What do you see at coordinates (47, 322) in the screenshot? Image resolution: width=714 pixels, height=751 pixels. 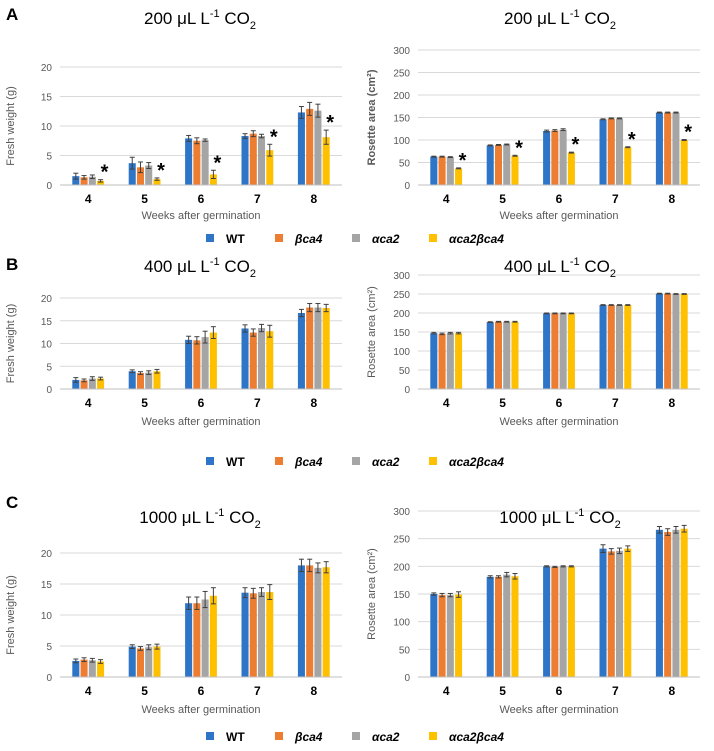 I see `y-tick-label: 15` at bounding box center [47, 322].